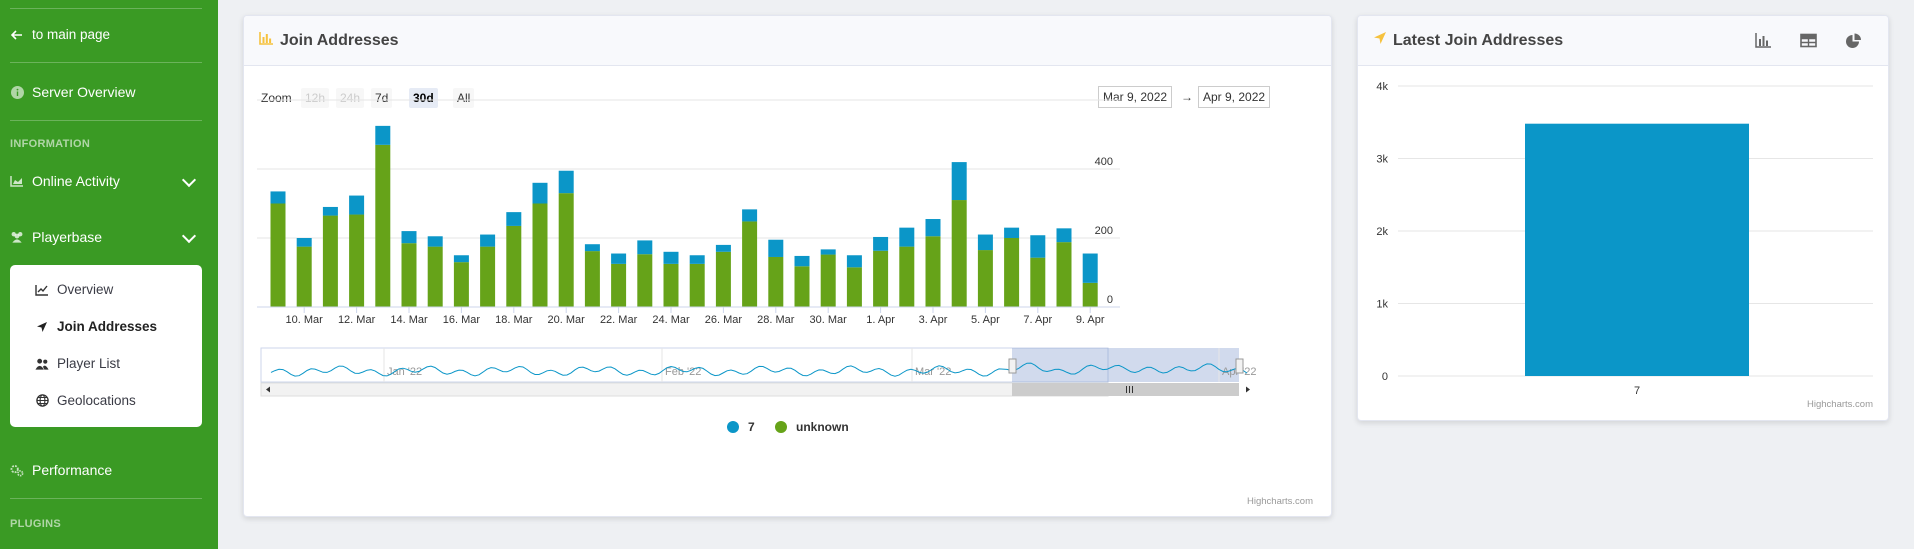  Describe the element at coordinates (933, 320) in the screenshot. I see `x-tick-label: 3. Apr` at that location.